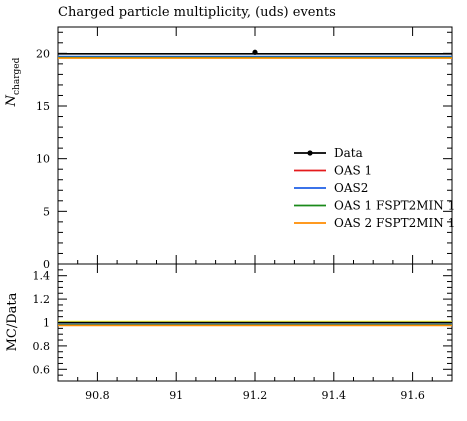 This screenshot has width=467, height=421. I want to click on legend-marker, so click(310, 153).